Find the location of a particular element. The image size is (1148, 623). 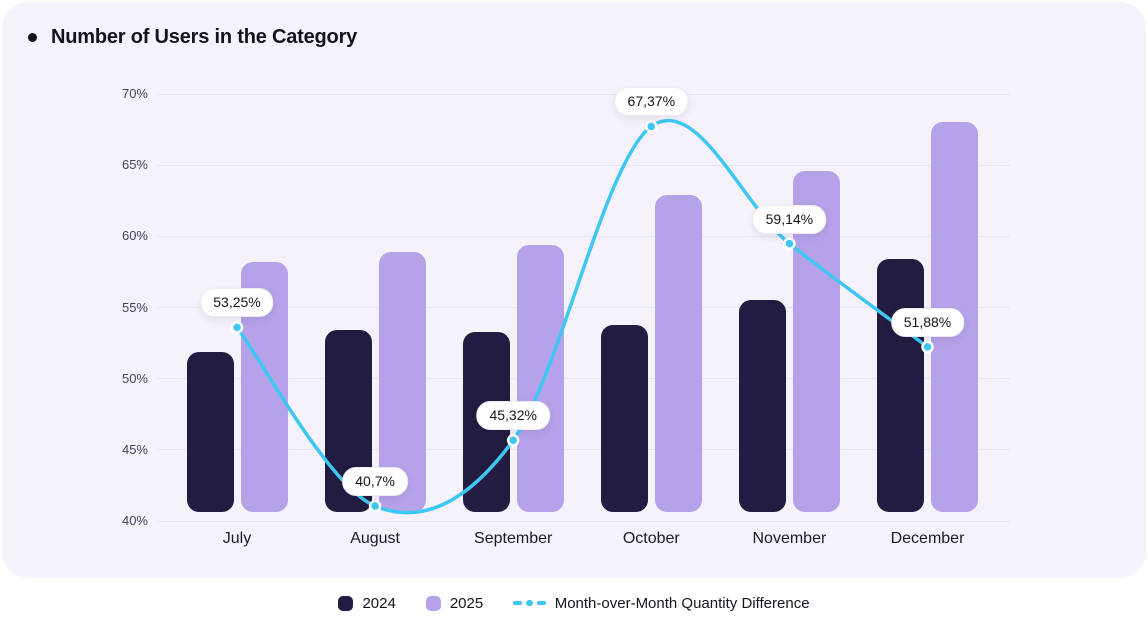

legend-item-2024: 2024 is located at coordinates (367, 603).